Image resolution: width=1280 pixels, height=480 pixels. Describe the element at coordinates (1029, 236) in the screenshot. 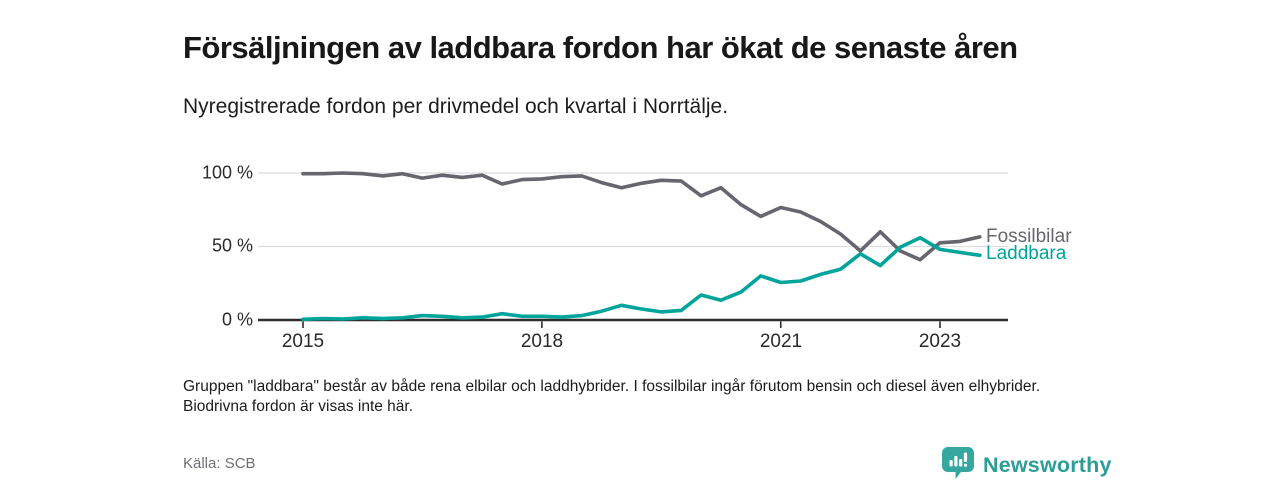

I see `series-label-fossilbilar: Fossilbilar` at that location.